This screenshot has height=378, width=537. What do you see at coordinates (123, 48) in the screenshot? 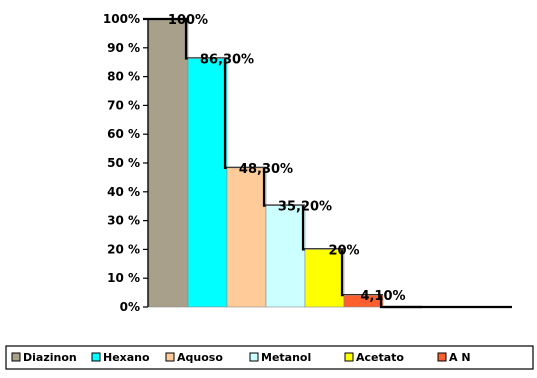
I see `y-tick-label: 90 %` at bounding box center [123, 48].